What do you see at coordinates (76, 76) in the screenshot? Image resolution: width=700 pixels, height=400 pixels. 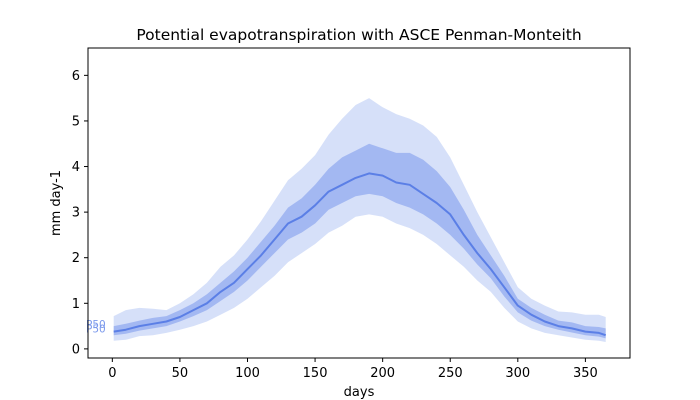 I see `y-tick-label: 6` at bounding box center [76, 76].